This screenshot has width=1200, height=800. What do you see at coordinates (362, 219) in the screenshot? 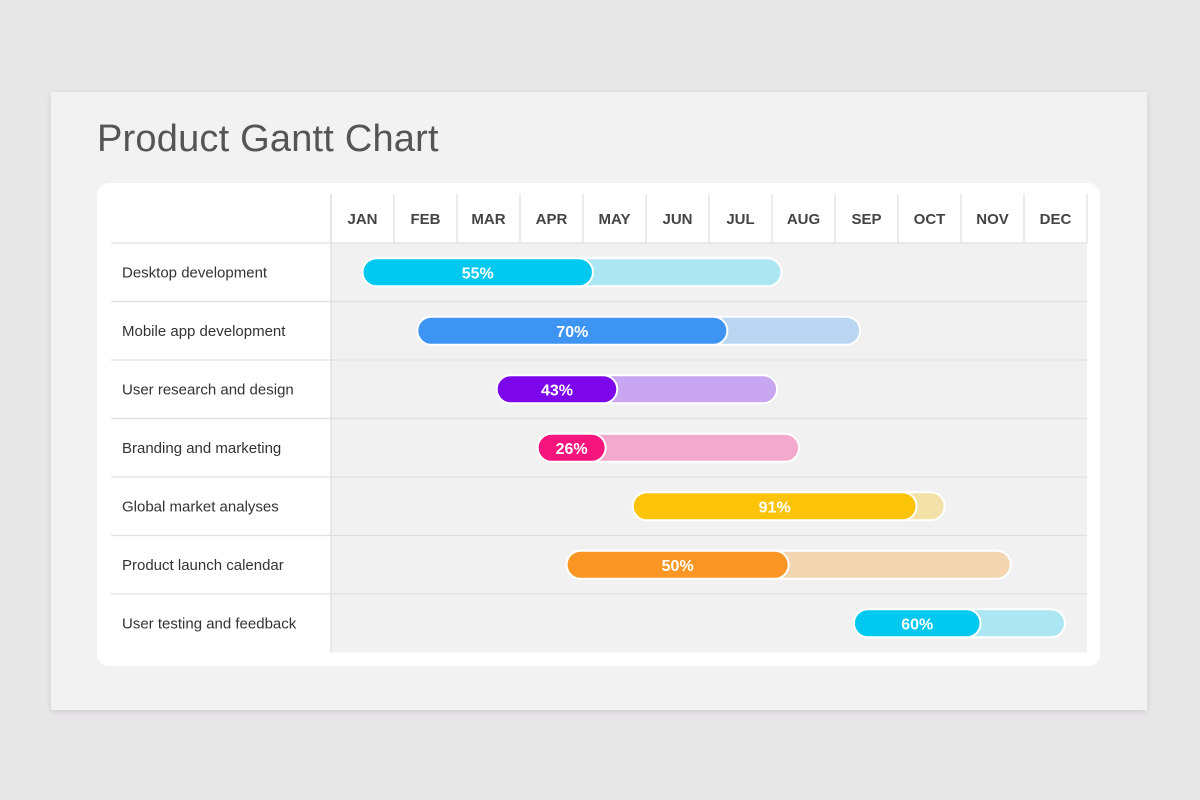
I see `month-label-jan: JAN` at bounding box center [362, 219].